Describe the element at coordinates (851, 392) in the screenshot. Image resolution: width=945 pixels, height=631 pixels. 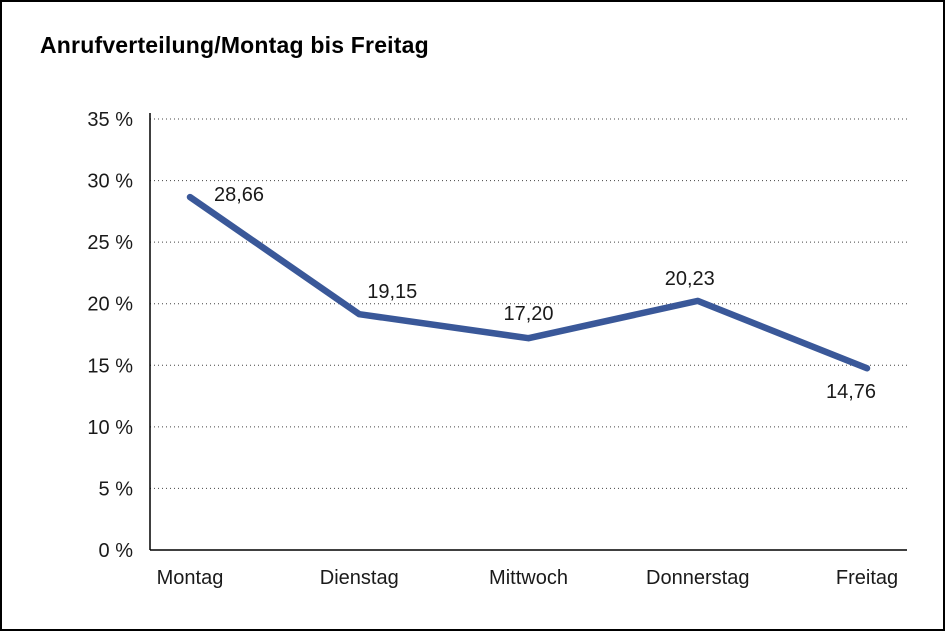
I see `data-label: 14,76` at that location.